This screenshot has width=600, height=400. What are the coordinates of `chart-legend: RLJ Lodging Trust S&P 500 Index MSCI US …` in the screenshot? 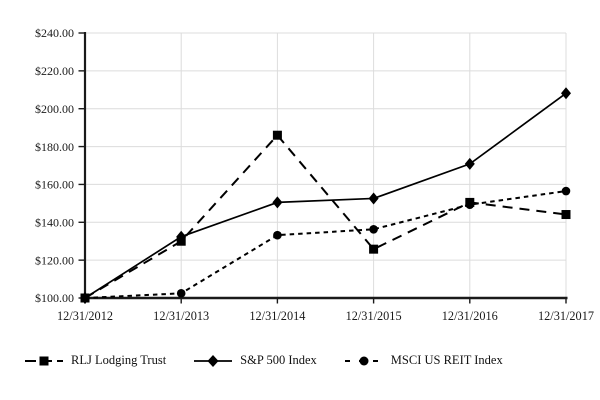 It's located at (263, 360).